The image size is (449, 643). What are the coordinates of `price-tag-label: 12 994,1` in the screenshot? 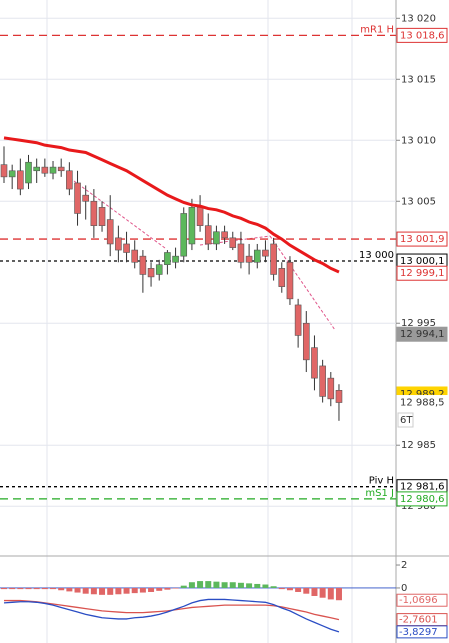 It's located at (422, 334).